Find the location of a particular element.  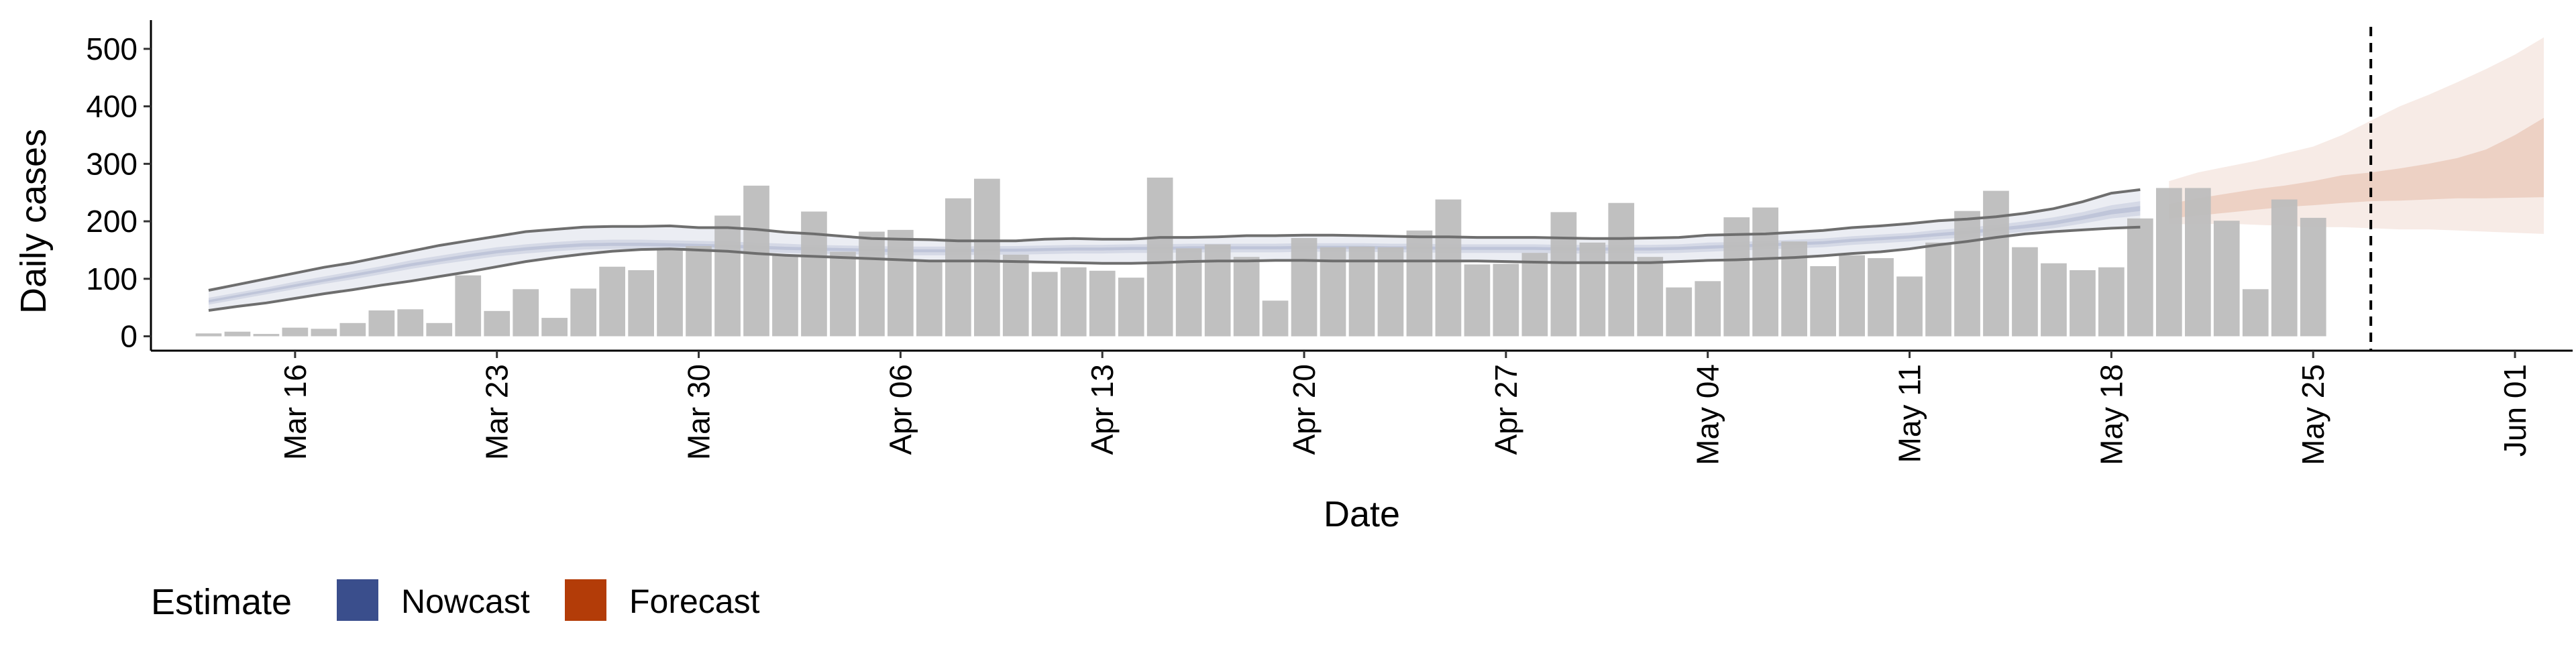

x-tick-label: Mar 16 is located at coordinates (295, 412).